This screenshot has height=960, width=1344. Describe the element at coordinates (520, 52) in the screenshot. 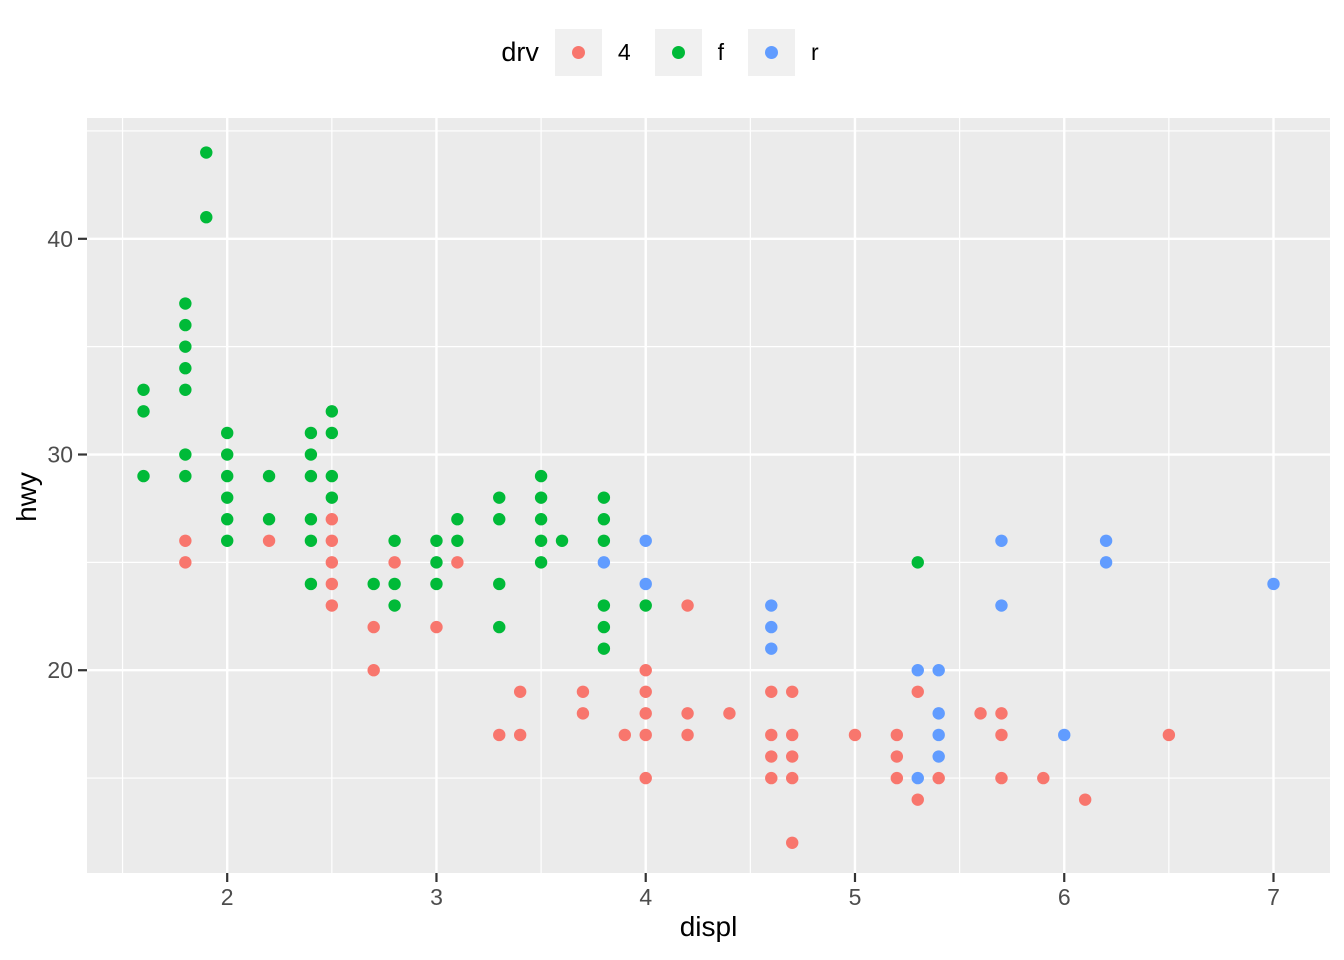

I see `legend-title: drv` at that location.